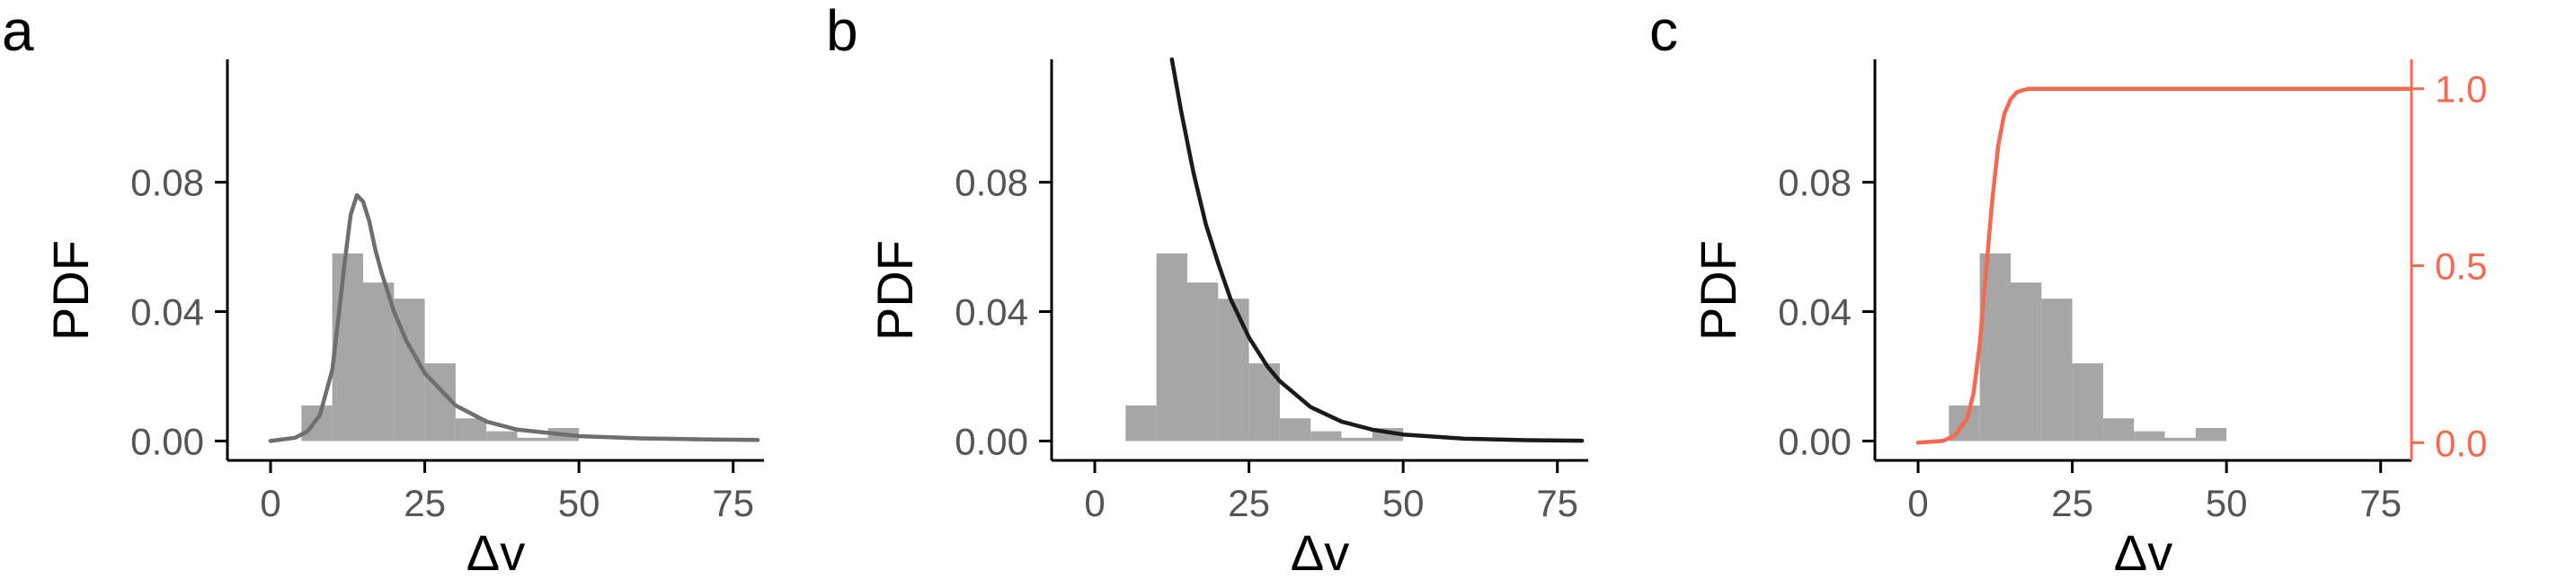  What do you see at coordinates (2461, 89) in the screenshot?
I see `y2-tick-label-2: 1.0` at bounding box center [2461, 89].